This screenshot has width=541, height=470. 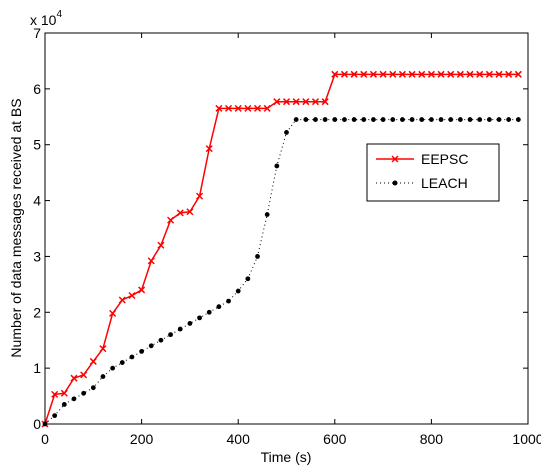 I want to click on y-tick-label: 4, so click(x=37, y=201).